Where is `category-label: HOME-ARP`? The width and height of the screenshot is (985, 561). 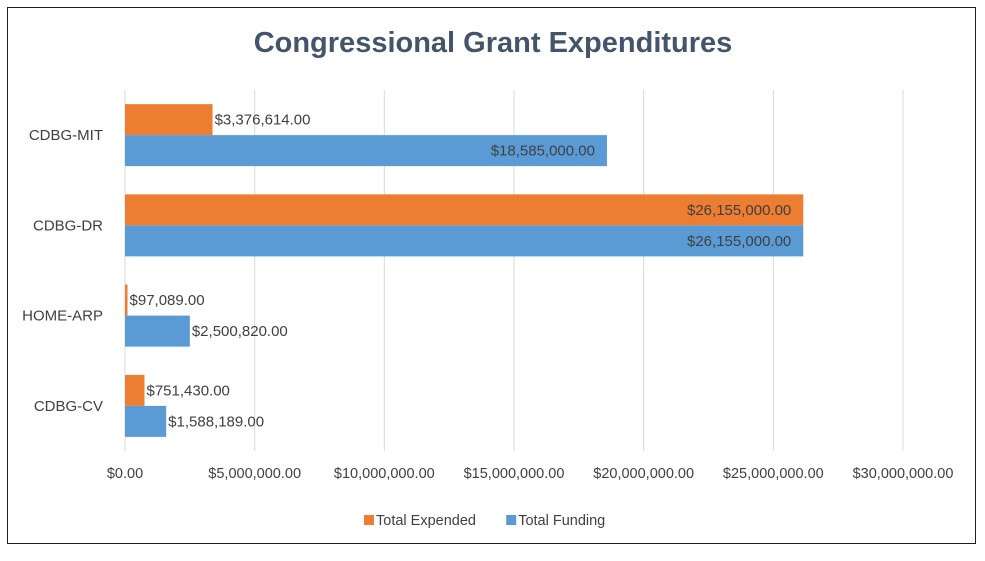 category-label: HOME-ARP is located at coordinates (62, 316).